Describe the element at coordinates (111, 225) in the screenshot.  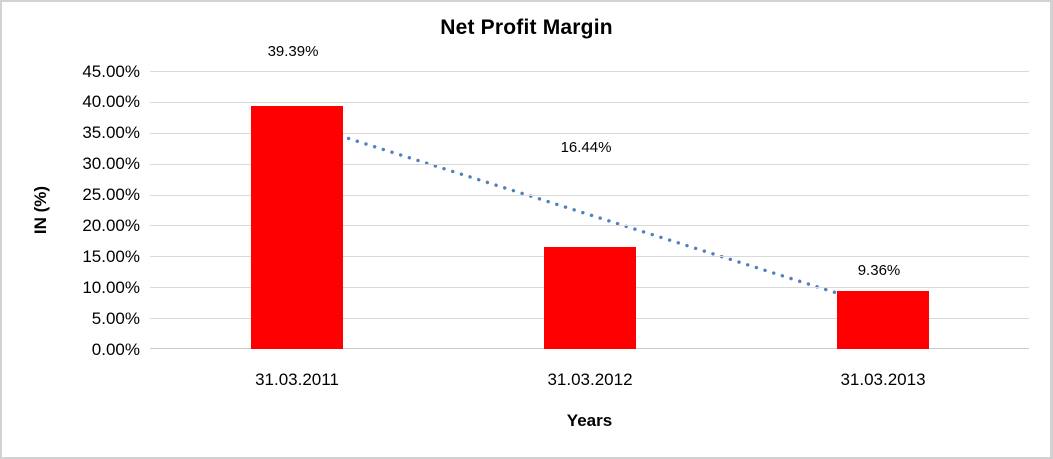
I see `y-tick-label: 20.00%` at that location.